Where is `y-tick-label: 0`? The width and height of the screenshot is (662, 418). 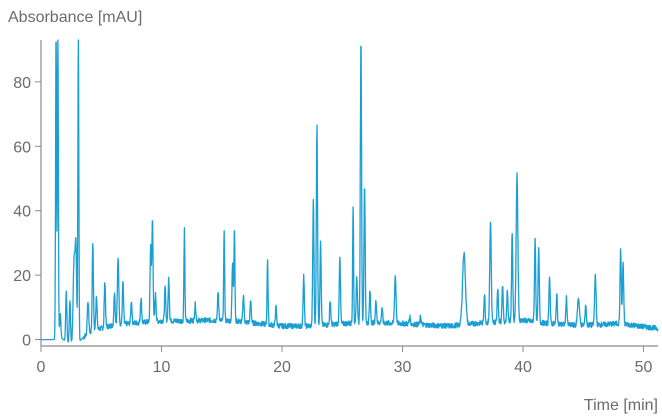 y-tick-label: 0 is located at coordinates (26, 341).